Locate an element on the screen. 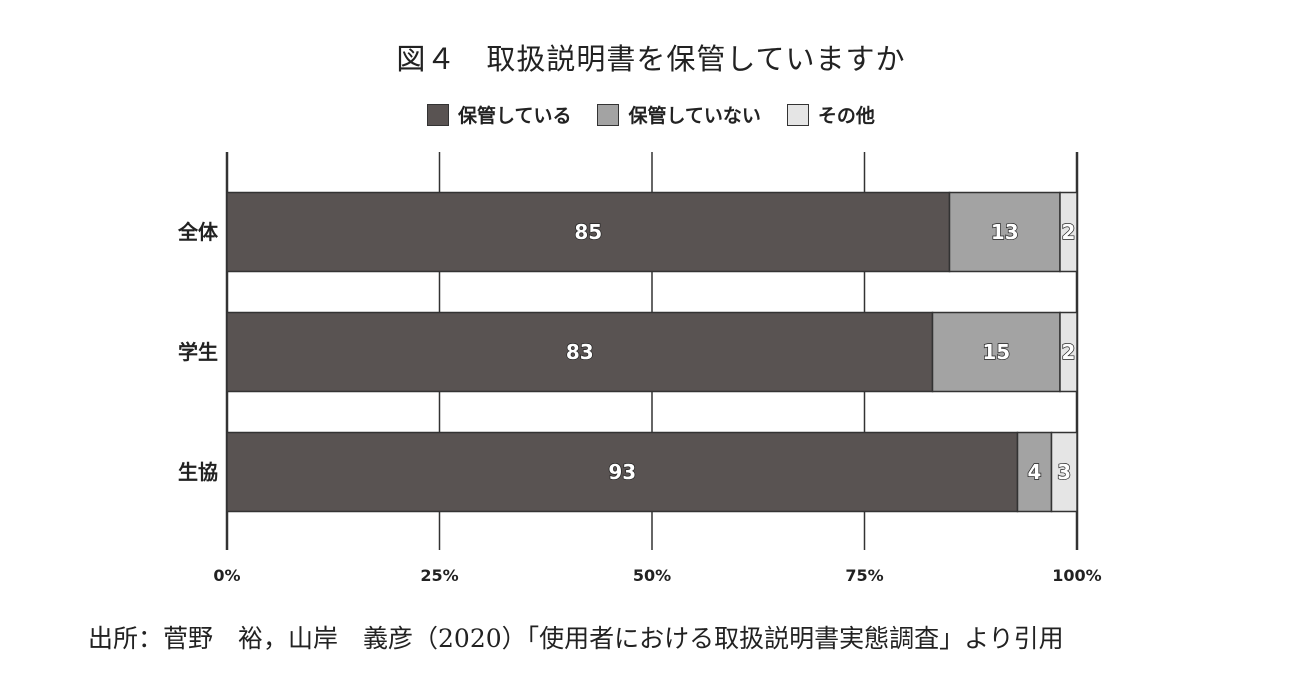 This screenshot has width=1302, height=696. chart-title: 図４ 取扱説明書を保管していますか is located at coordinates (651, 59).